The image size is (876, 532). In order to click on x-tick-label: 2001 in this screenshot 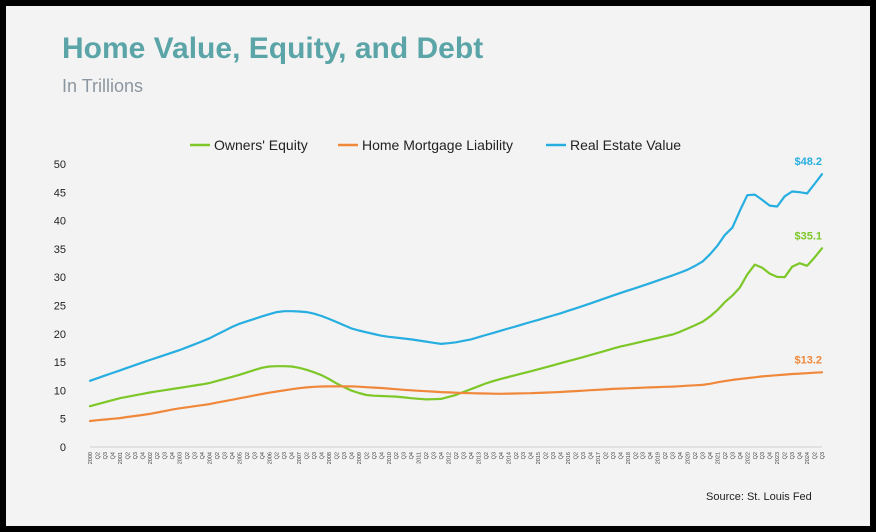, I will do `click(121, 458)`.